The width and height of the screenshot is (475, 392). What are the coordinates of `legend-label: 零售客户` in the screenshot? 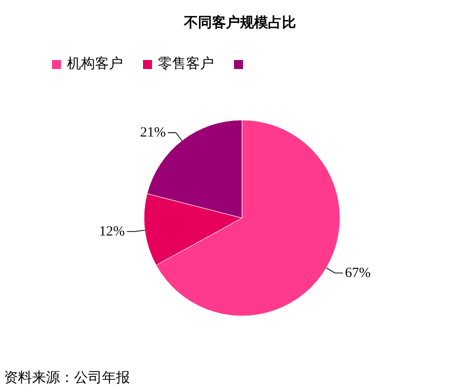 It's located at (186, 64).